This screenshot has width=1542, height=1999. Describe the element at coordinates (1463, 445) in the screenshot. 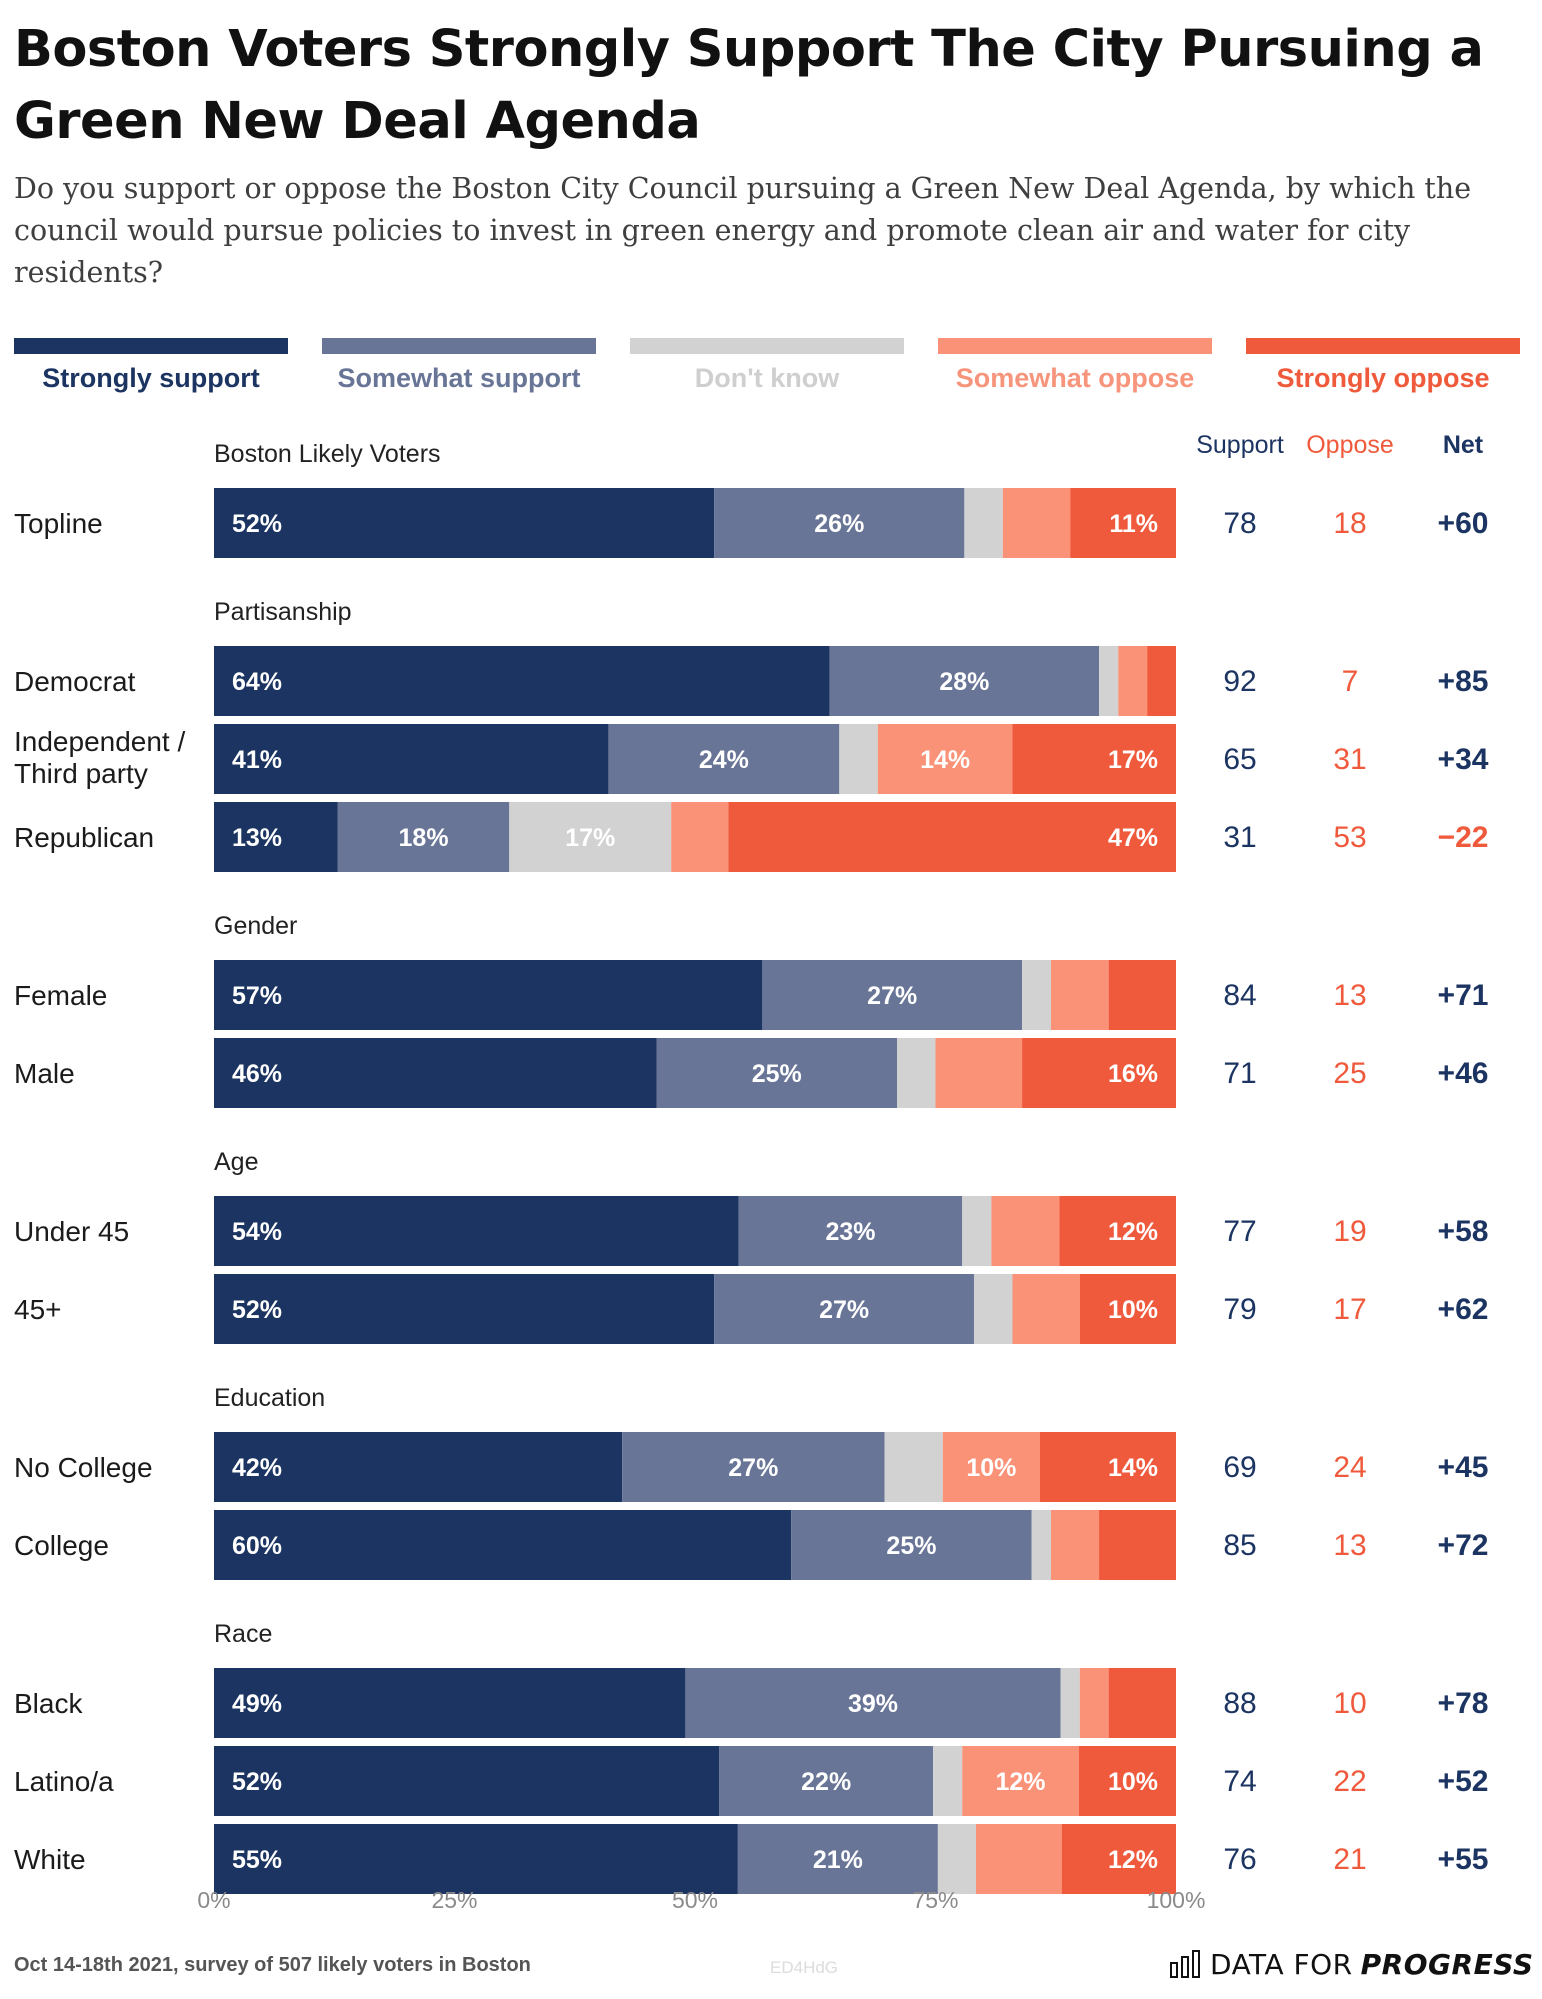

I see `net-column-header: Net` at that location.